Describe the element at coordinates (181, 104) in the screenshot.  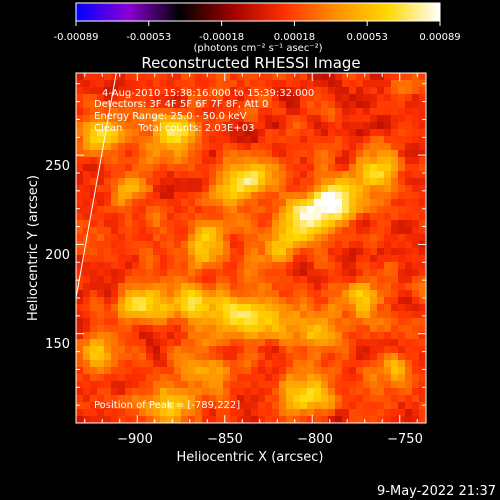
I see `annotation-detectors: Detectors: 3F 4F 5F 6F 7F 8F, Att 0` at that location.